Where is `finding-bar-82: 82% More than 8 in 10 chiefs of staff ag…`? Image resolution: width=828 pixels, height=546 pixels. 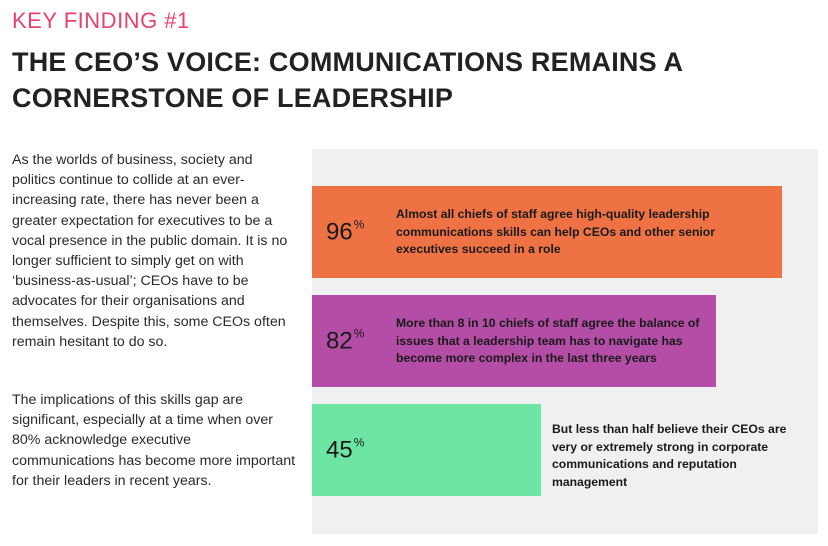
finding-bar-82: 82% More than 8 in 10 chiefs of staff ag… is located at coordinates (514, 341).